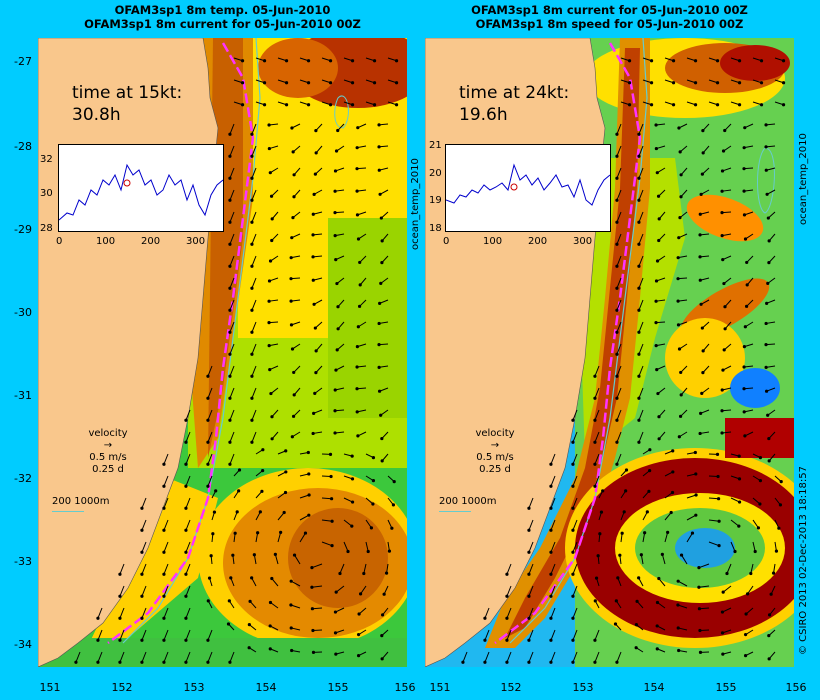 The image size is (820, 700). Describe the element at coordinates (803, 179) in the screenshot. I see `right-side-label: ocean_temp_2010` at that location.